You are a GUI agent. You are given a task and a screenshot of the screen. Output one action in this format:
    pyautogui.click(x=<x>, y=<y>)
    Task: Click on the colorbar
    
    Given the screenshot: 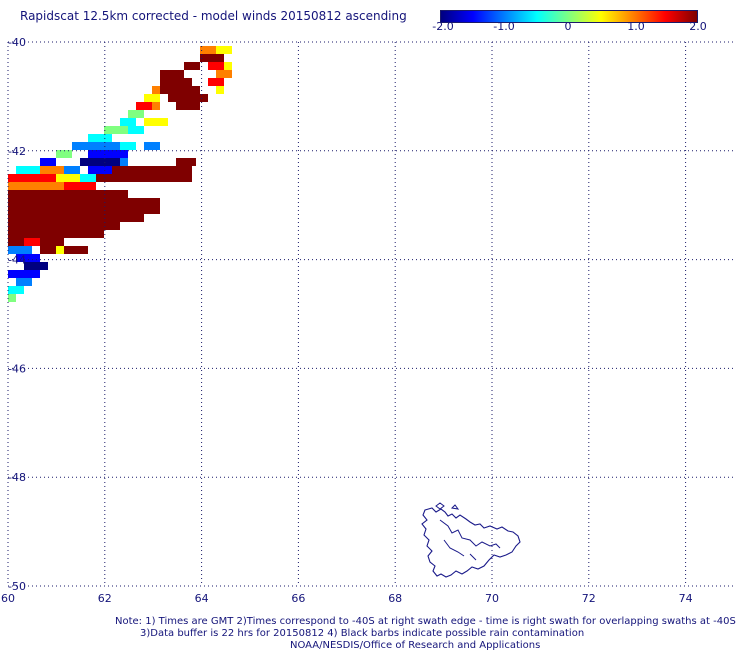 What is the action you would take?
    pyautogui.click(x=569, y=16)
    